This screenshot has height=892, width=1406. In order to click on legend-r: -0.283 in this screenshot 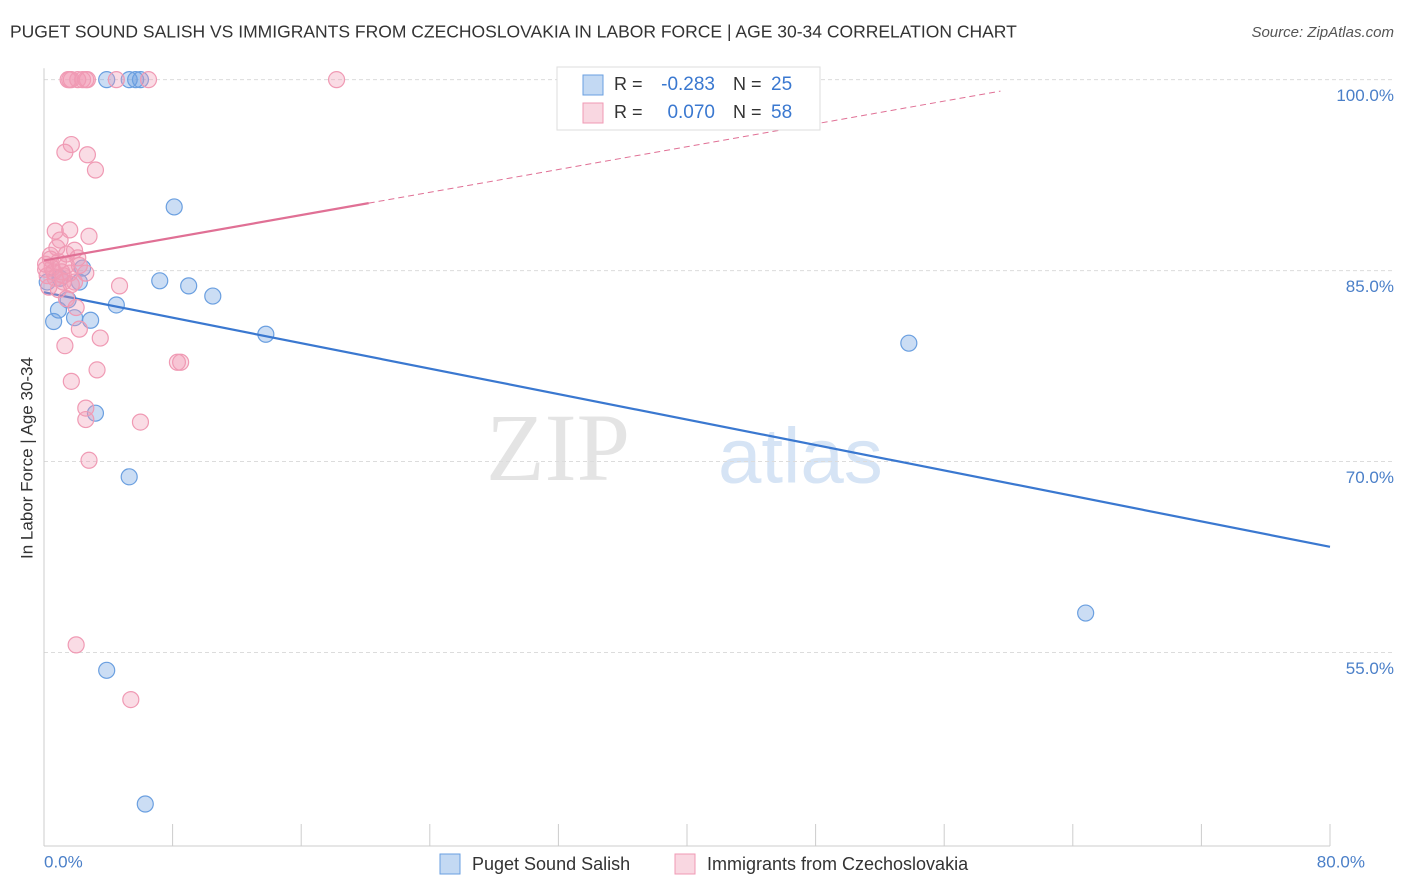, I will do `click(688, 84)`.